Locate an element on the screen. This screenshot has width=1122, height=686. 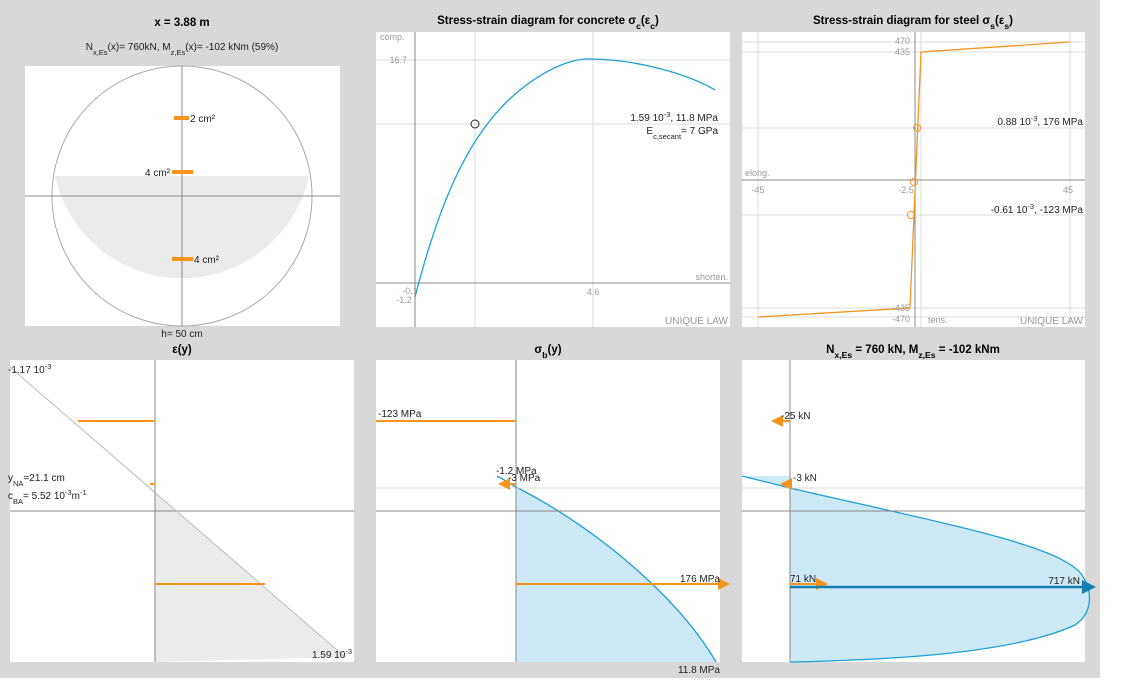
script-text: -1 is located at coordinates (83, 492).